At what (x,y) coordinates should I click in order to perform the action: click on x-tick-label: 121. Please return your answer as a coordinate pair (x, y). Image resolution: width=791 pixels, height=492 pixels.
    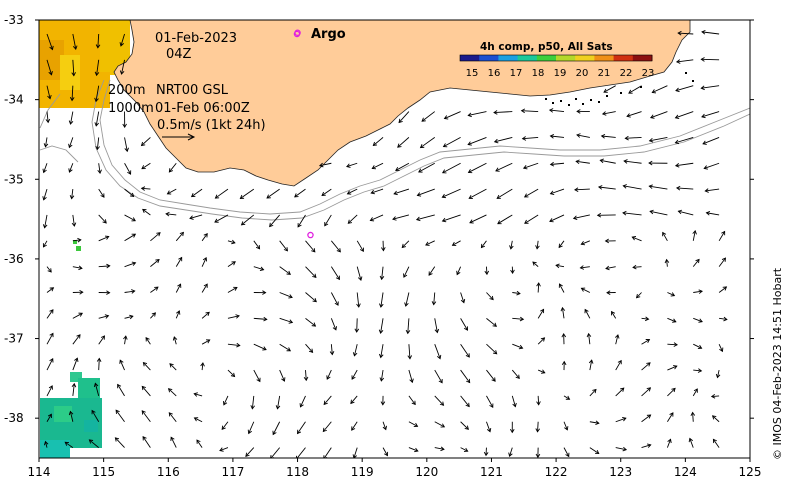
    Looking at the image, I should click on (491, 472).